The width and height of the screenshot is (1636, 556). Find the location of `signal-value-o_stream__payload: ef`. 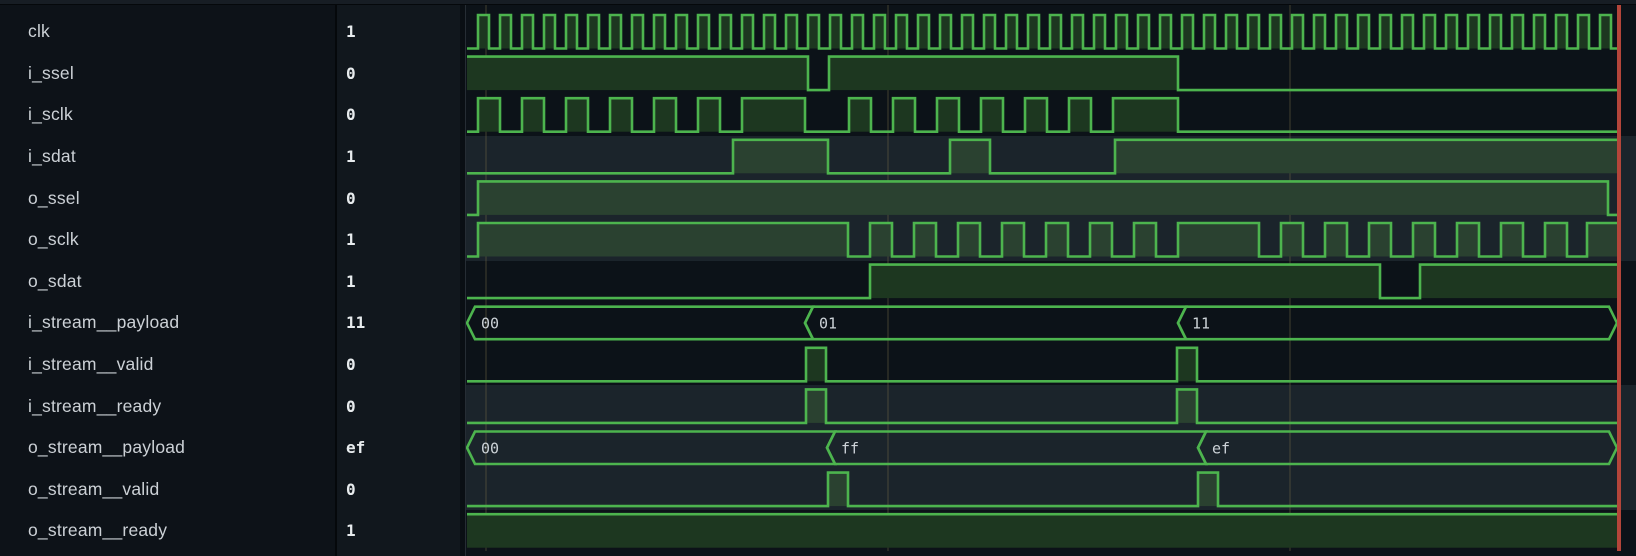

signal-value-o_stream__payload: ef is located at coordinates (356, 448).